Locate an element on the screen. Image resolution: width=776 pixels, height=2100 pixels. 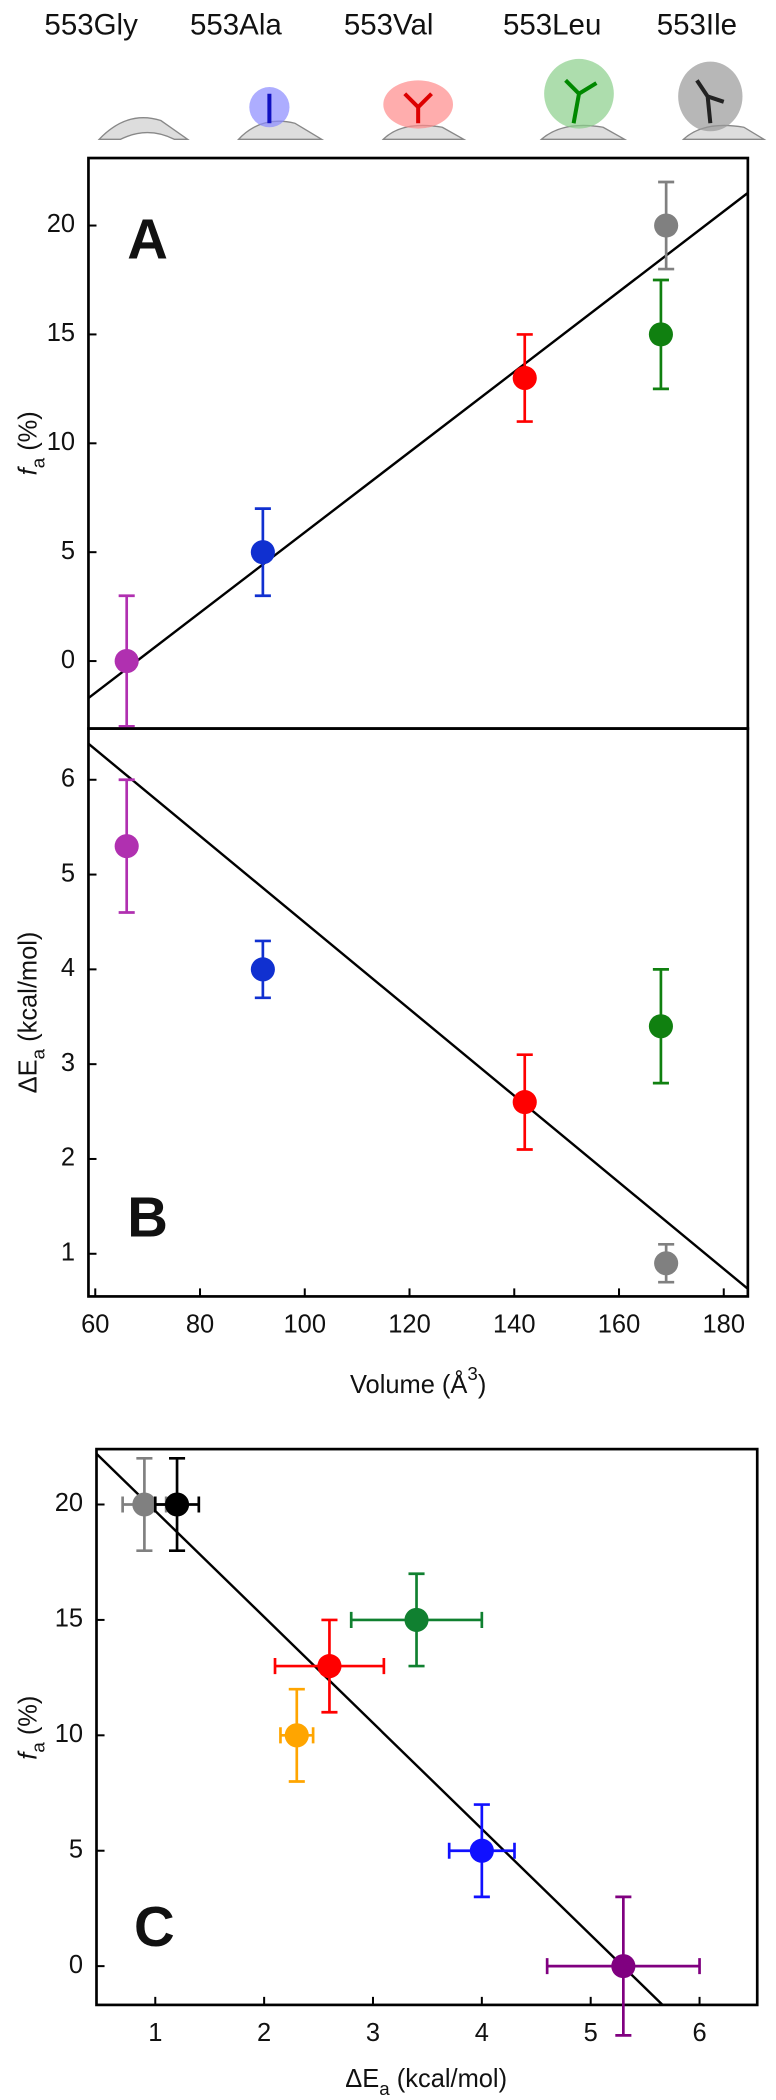
residue-label: 553Leu is located at coordinates (552, 25).